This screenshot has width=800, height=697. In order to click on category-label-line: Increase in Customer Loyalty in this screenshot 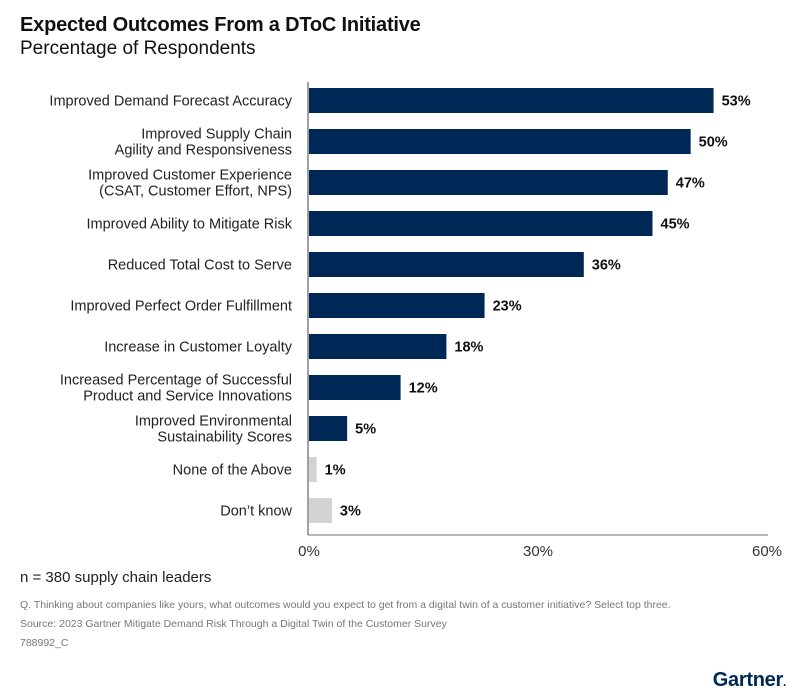, I will do `click(198, 348)`.